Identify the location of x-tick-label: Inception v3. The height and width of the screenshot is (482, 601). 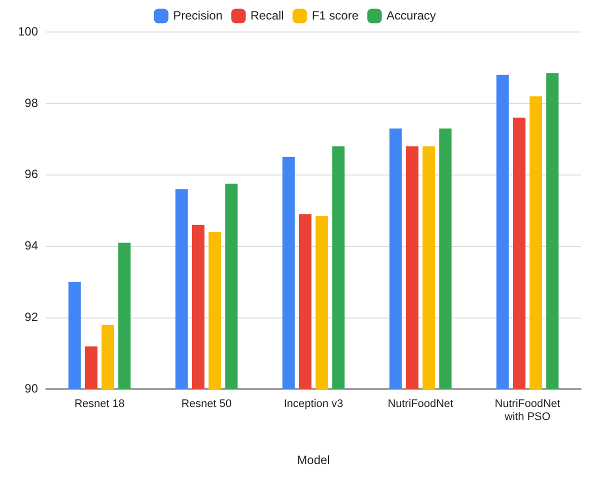
(314, 404).